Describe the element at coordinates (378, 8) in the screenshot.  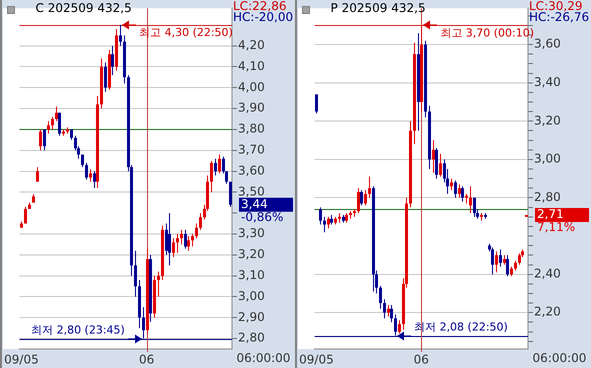
I see `chart-title: P 202509 432,5` at that location.